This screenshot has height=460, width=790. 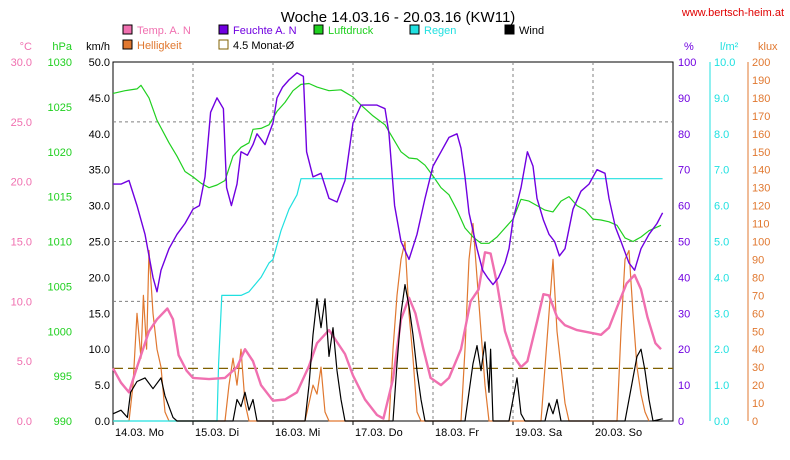 I want to click on y-tick-label-helligkeit: 60, so click(x=758, y=314).